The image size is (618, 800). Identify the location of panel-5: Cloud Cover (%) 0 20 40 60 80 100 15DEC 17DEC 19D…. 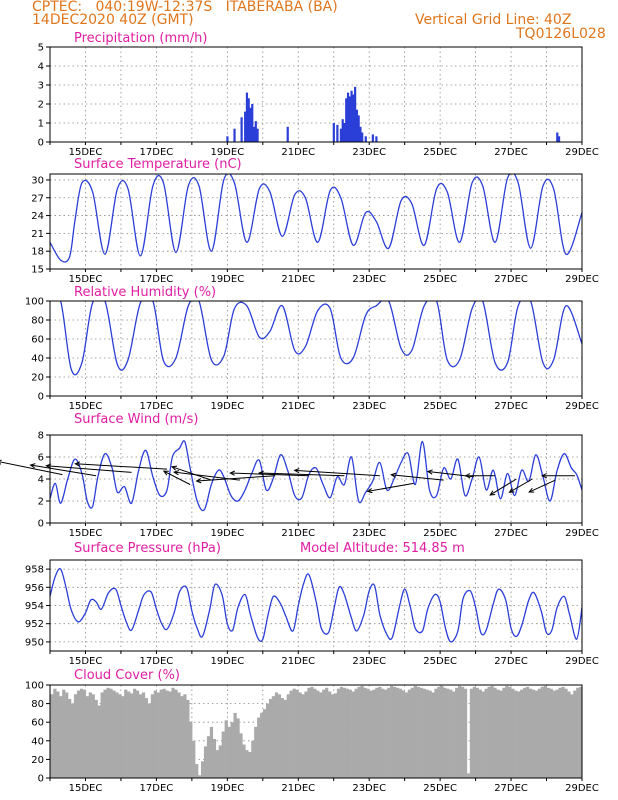
(312, 731).